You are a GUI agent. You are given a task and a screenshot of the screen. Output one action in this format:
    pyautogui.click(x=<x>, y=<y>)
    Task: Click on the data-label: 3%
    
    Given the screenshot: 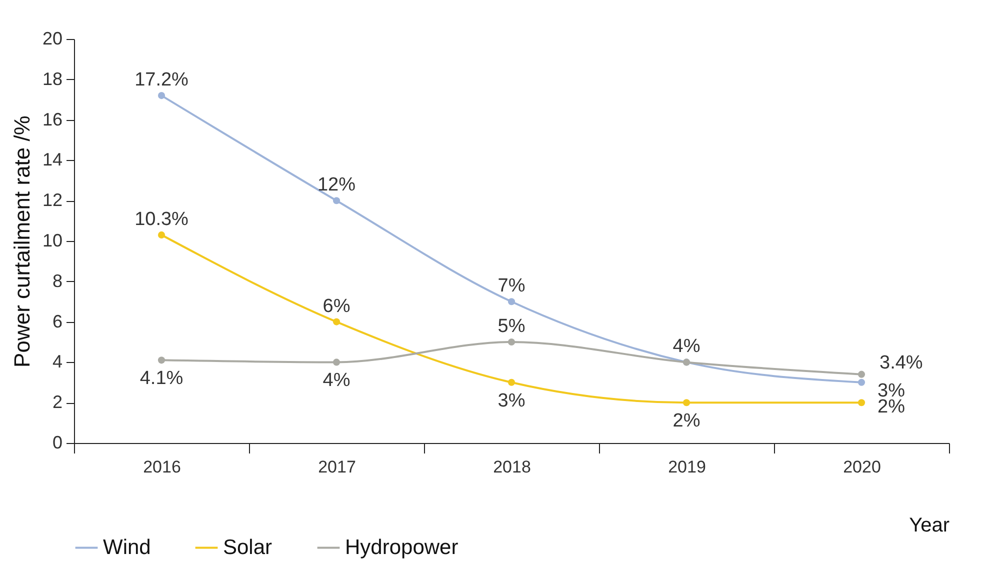 What is the action you would take?
    pyautogui.click(x=512, y=401)
    